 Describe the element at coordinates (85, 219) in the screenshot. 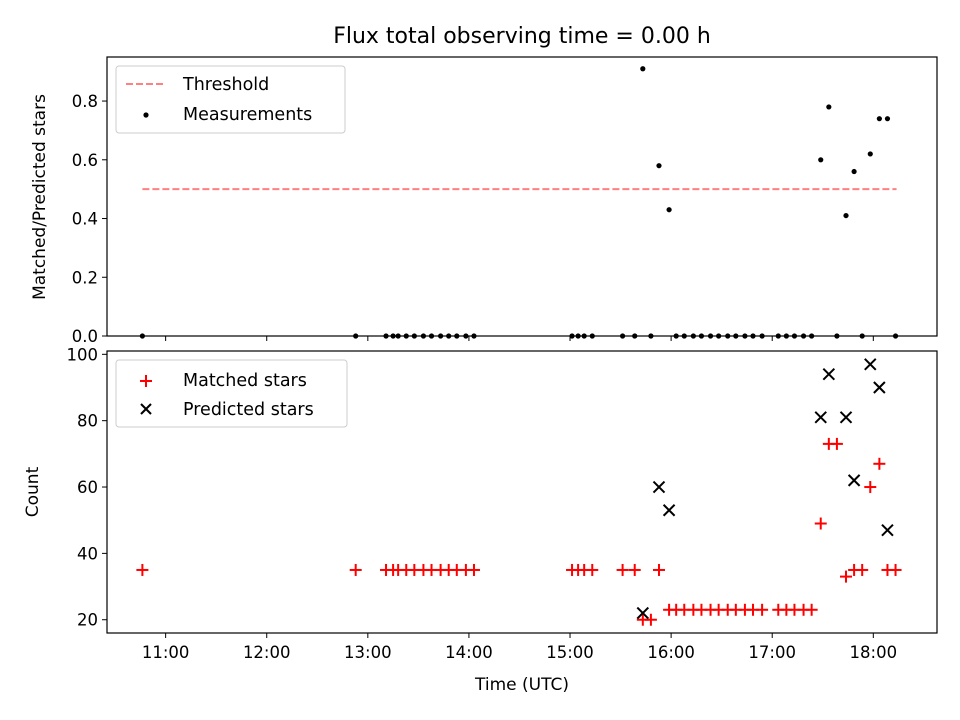

I see `y-tick-label: 0.4` at that location.